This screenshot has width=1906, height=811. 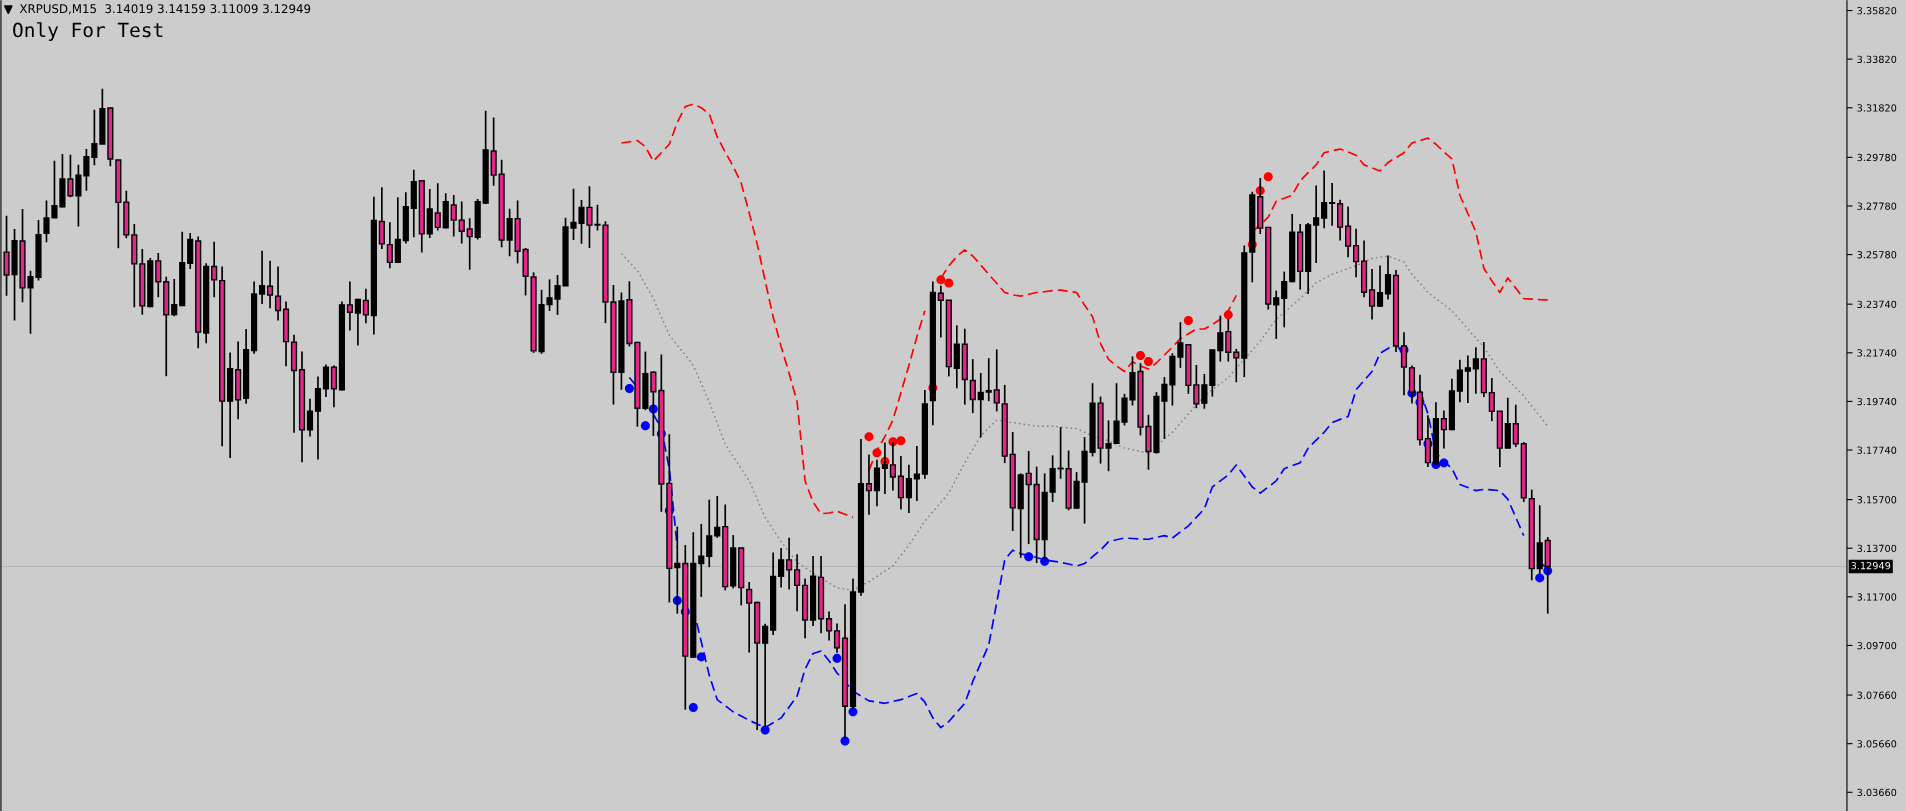 I want to click on annotation: Only For Test, so click(x=88, y=32).